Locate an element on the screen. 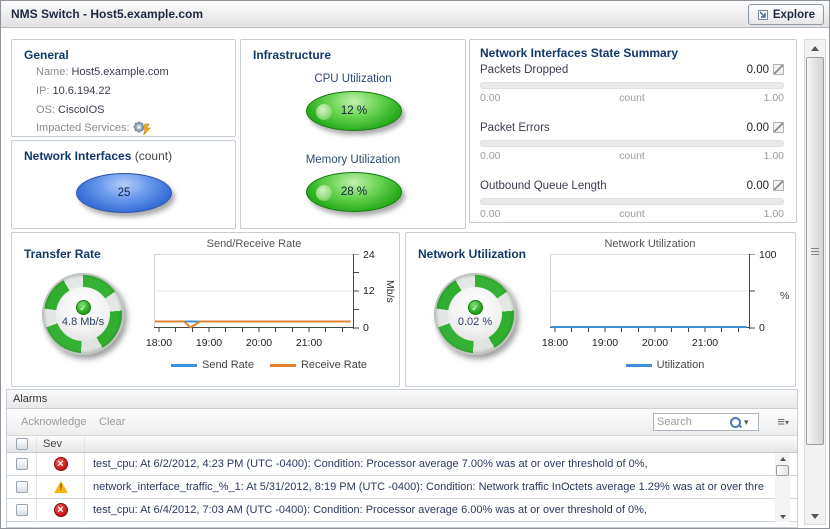  thumb-grip is located at coordinates (815, 251).